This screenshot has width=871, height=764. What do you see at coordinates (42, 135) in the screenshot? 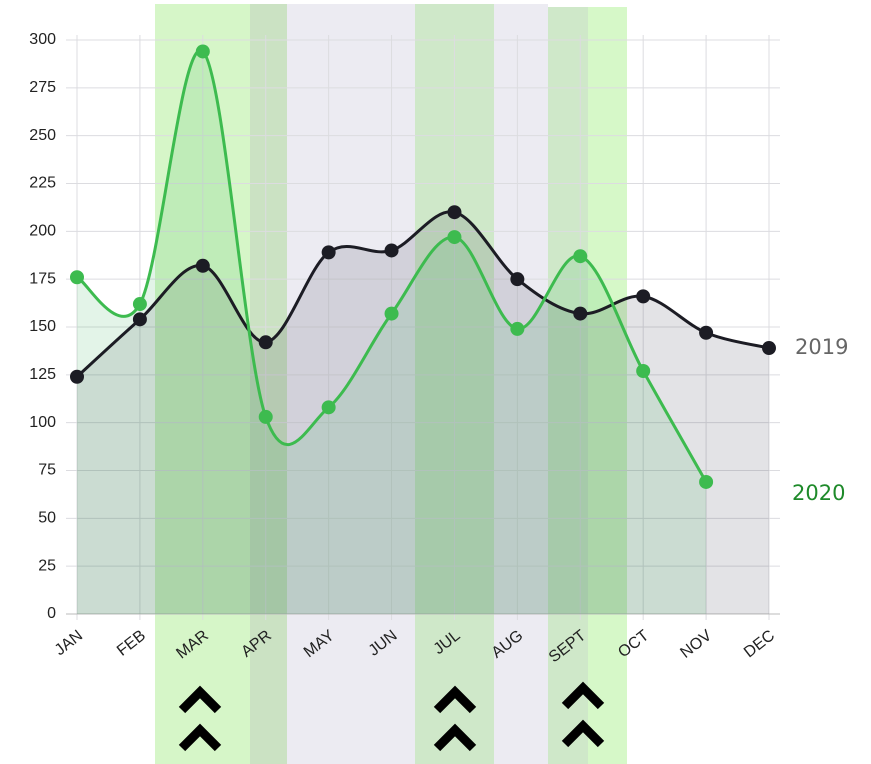
I see `y-tick-label: 250` at bounding box center [42, 135].